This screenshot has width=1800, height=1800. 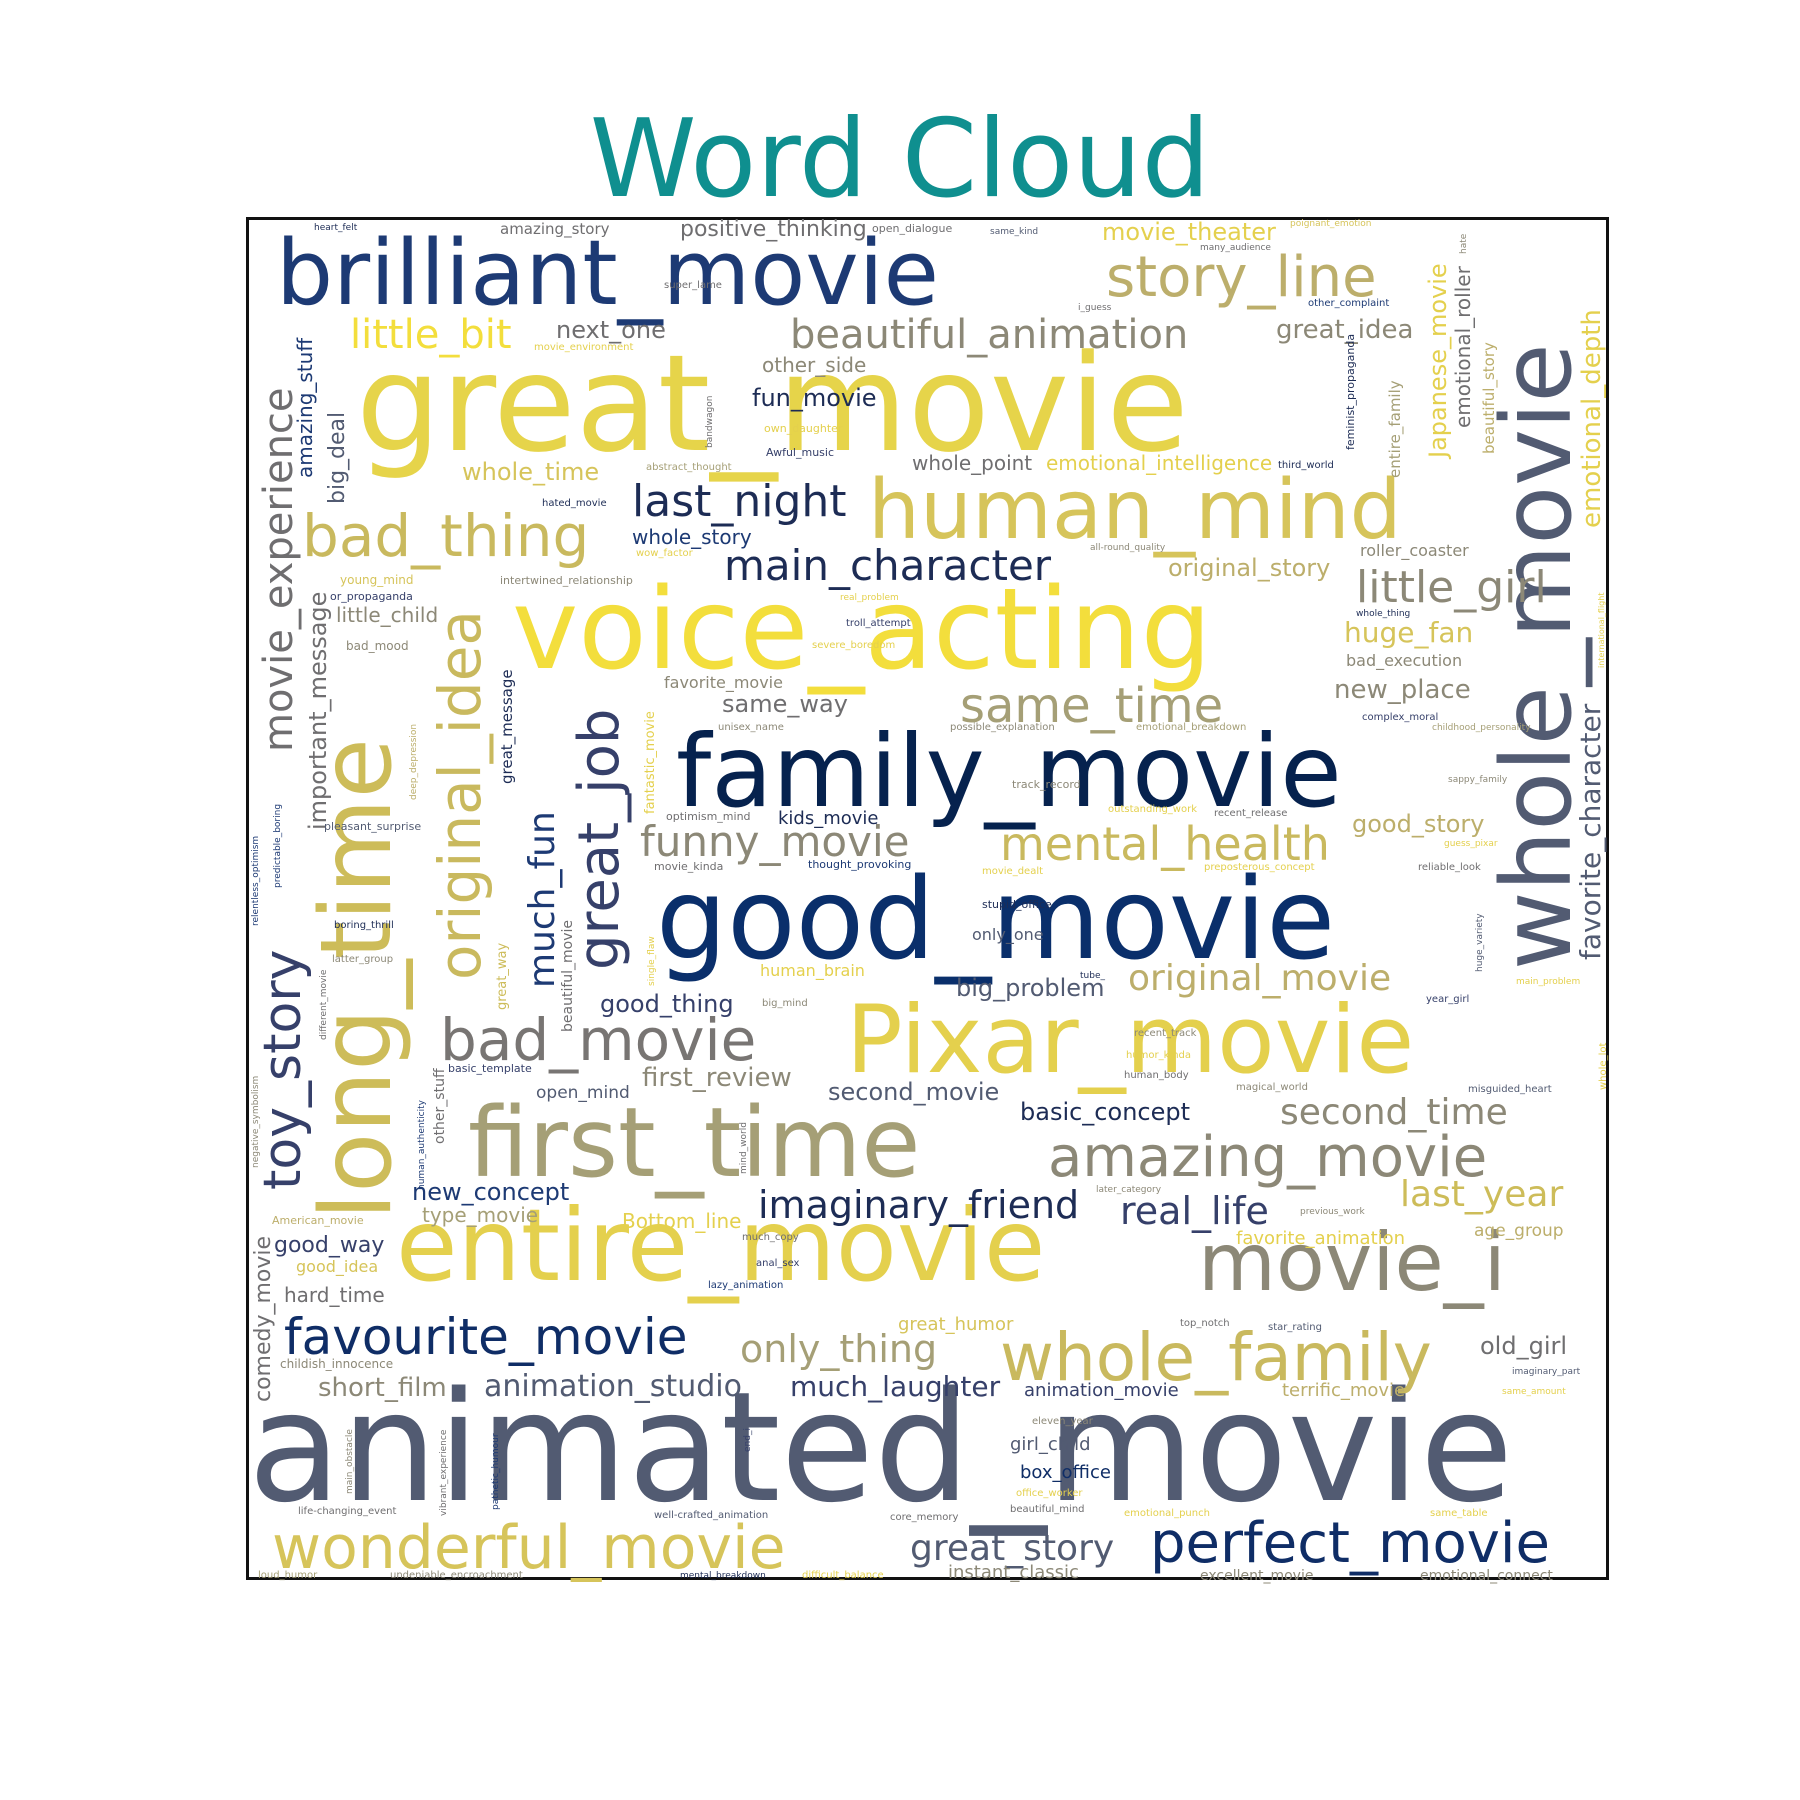 What do you see at coordinates (318, 1220) in the screenshot?
I see `word-american-movie: American_movie` at bounding box center [318, 1220].